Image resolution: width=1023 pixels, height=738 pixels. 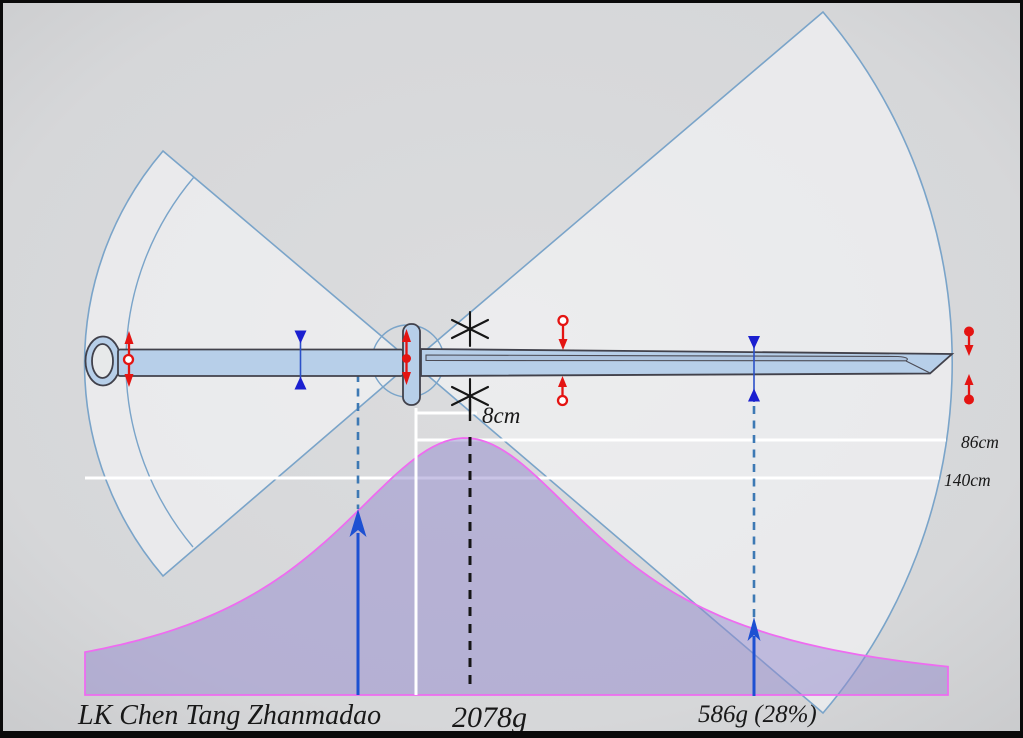 I want to click on pivot-projection-left, so click(x=358, y=534).